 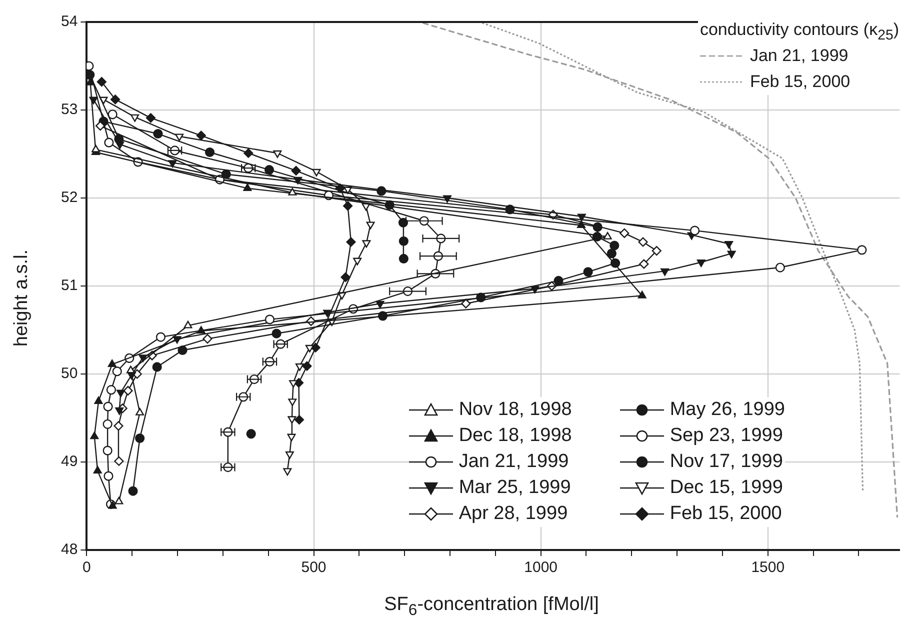 I want to click on x-tick-label: 0, so click(x=86, y=567).